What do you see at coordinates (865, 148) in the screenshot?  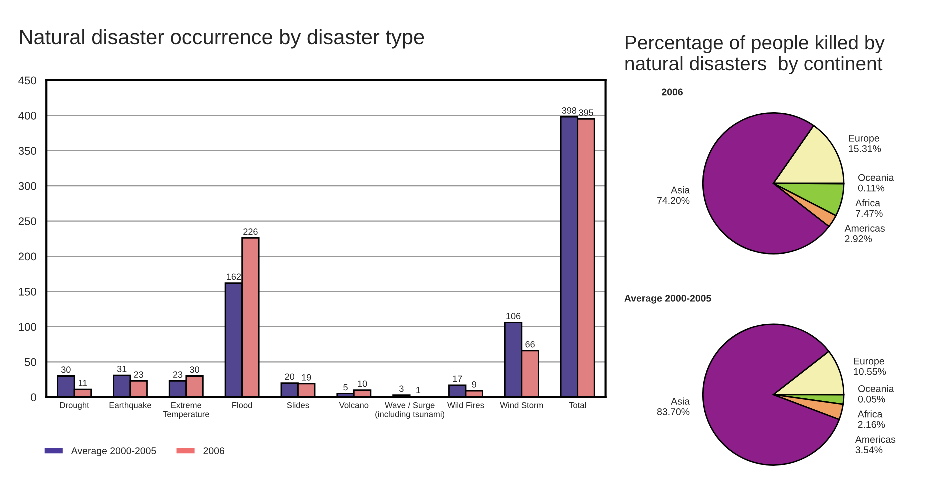 I see `data-label: 15.31%` at bounding box center [865, 148].